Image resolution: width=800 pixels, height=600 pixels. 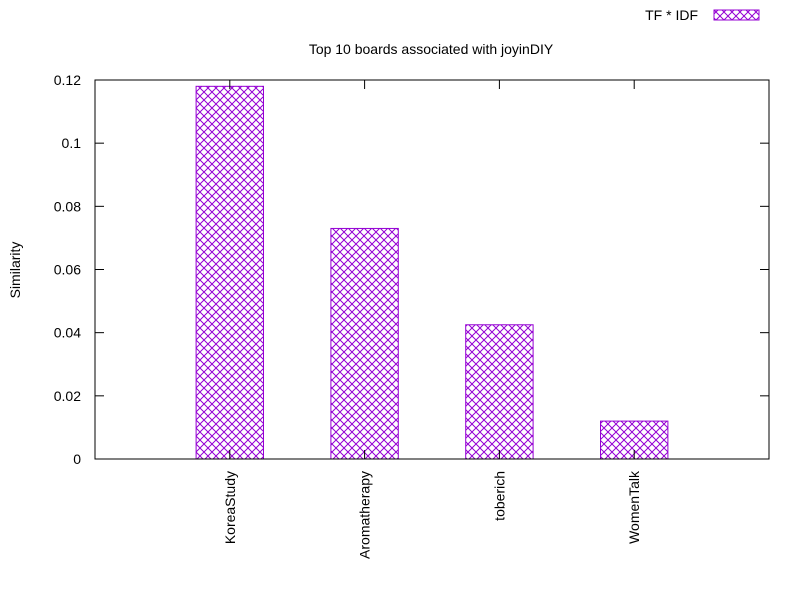 I want to click on x-tick-label: toberich, so click(x=499, y=496).